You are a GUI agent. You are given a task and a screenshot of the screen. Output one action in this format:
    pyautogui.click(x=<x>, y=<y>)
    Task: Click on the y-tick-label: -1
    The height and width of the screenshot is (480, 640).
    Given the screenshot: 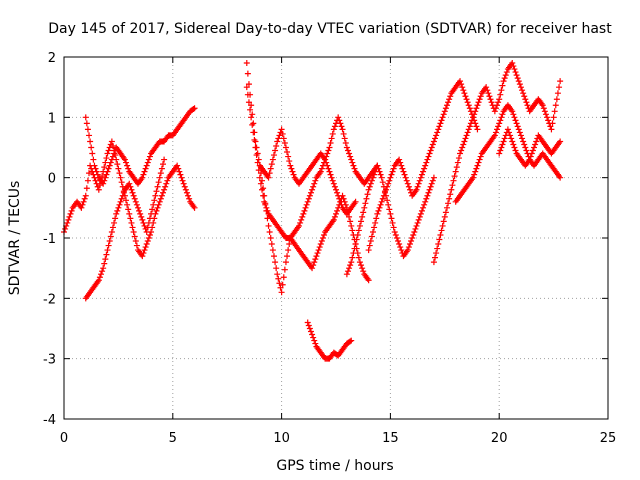 What is the action you would take?
    pyautogui.click(x=49, y=239)
    